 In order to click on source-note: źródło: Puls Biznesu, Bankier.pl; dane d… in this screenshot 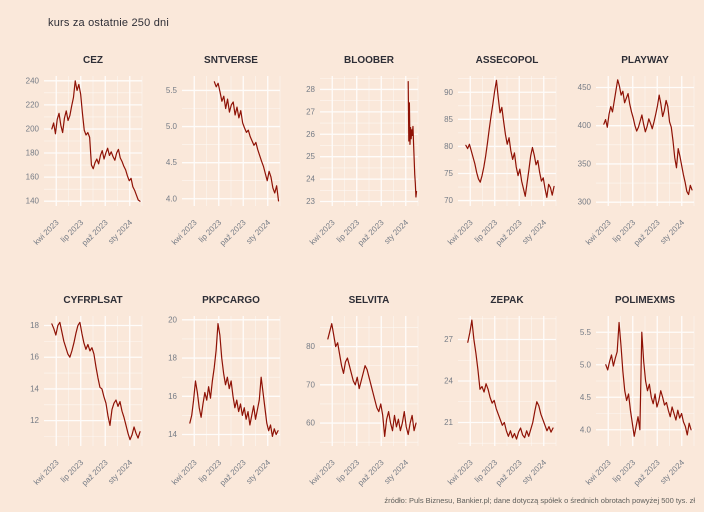, I will do `click(539, 500)`.